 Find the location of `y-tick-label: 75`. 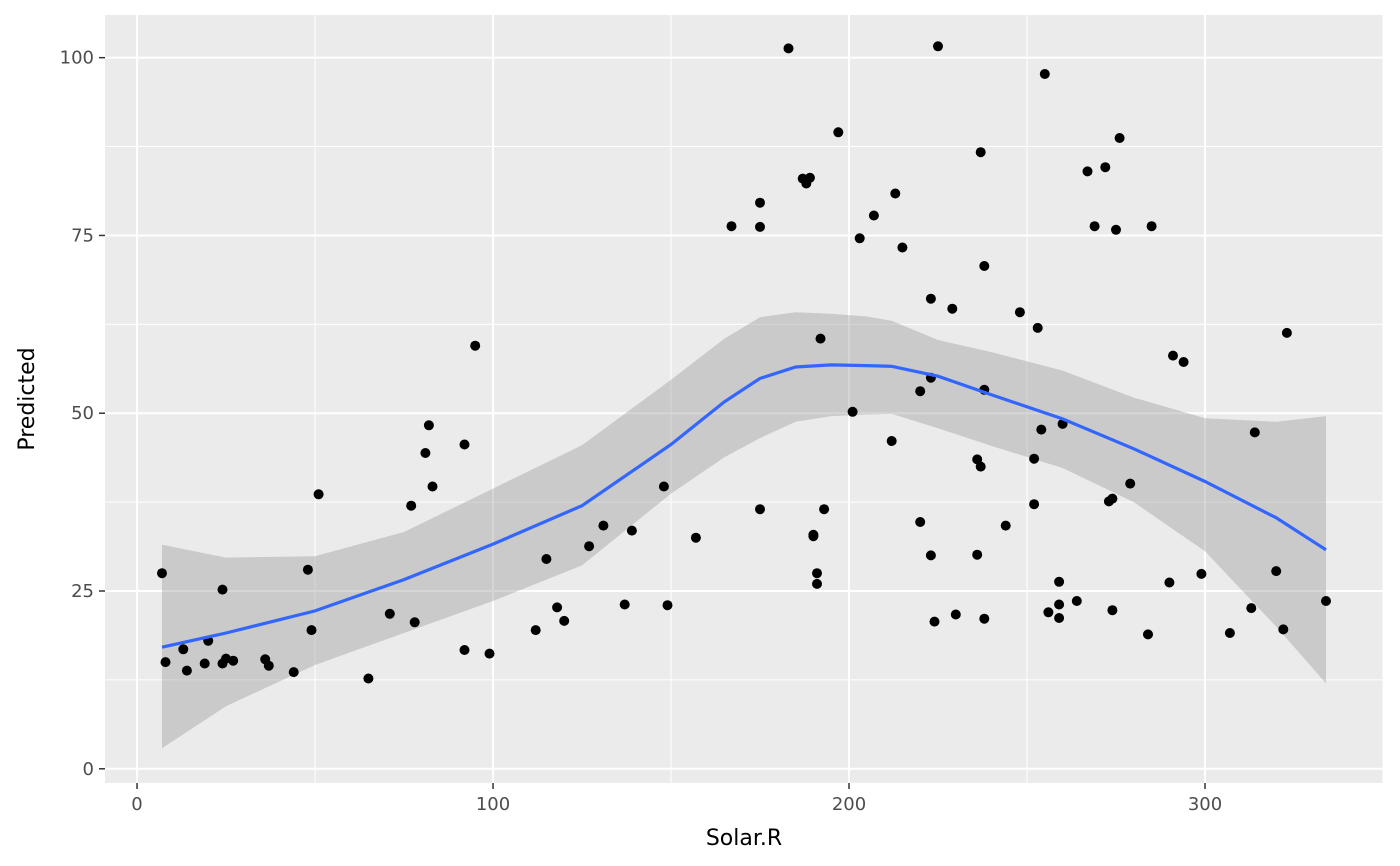

y-tick-label: 75 is located at coordinates (82, 235).